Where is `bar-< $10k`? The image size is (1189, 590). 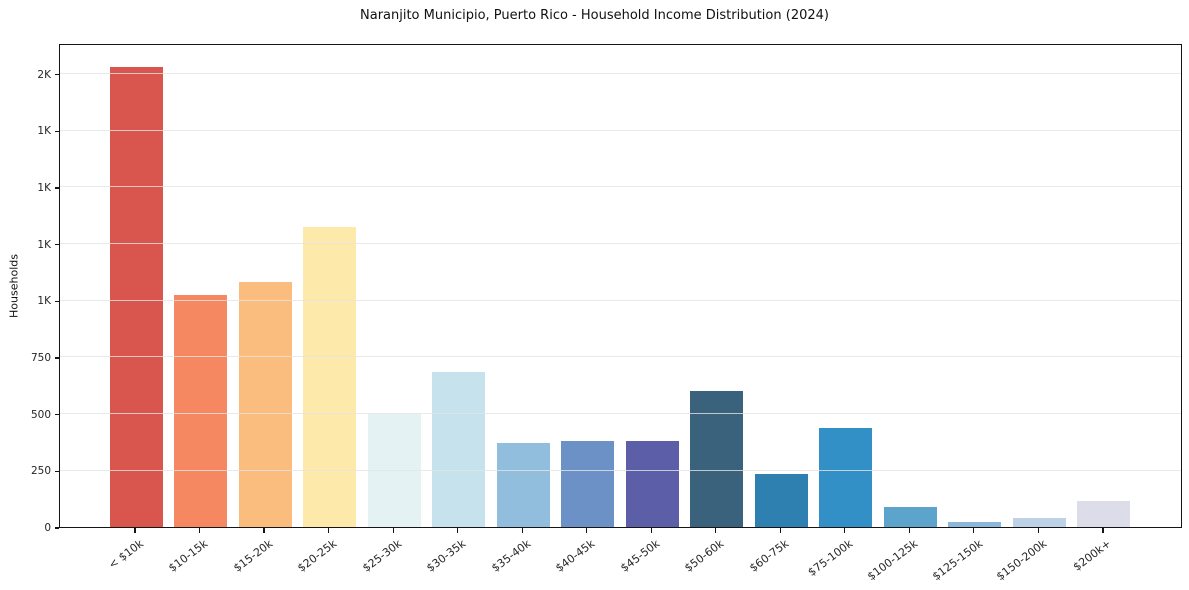 bar-< $10k is located at coordinates (136, 296).